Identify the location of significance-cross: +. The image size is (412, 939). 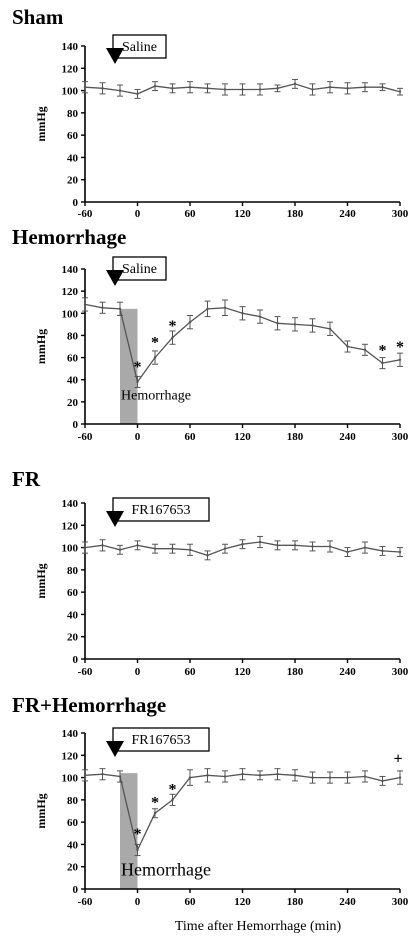
(397, 759).